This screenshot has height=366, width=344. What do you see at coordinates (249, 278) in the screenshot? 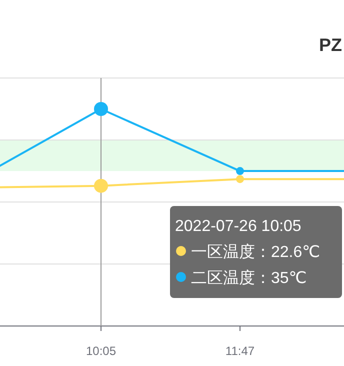
I see `annotation: 二区温度：35℃` at bounding box center [249, 278].